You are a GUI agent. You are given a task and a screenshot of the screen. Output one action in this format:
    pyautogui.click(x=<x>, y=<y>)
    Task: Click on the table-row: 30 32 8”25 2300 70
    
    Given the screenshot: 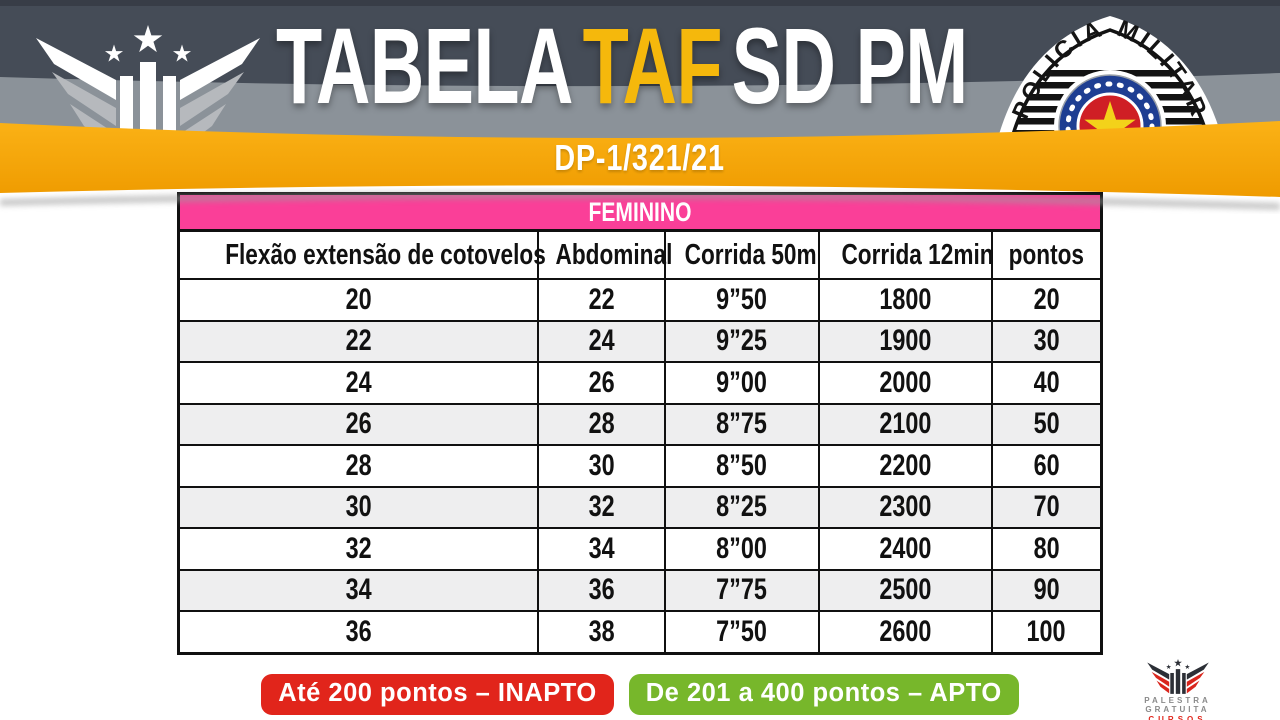 What is the action you would take?
    pyautogui.click(x=640, y=507)
    